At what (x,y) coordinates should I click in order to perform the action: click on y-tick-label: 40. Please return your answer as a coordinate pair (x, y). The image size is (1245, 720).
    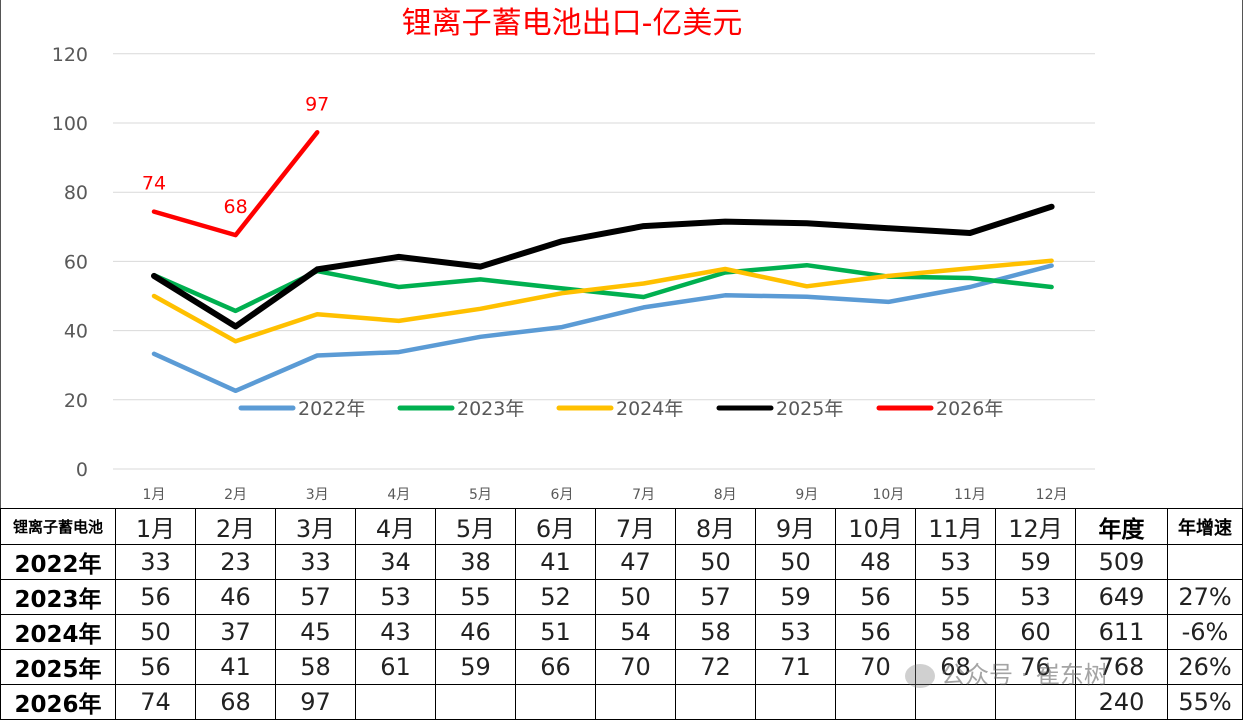
    Looking at the image, I should click on (76, 332).